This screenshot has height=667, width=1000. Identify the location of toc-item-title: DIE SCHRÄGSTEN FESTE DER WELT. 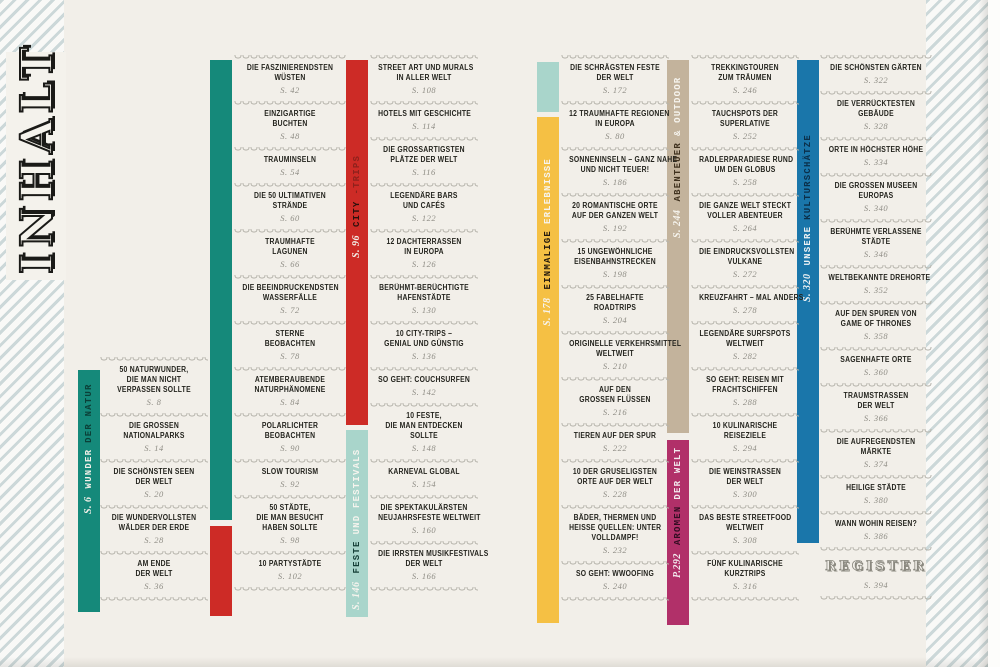
(615, 72).